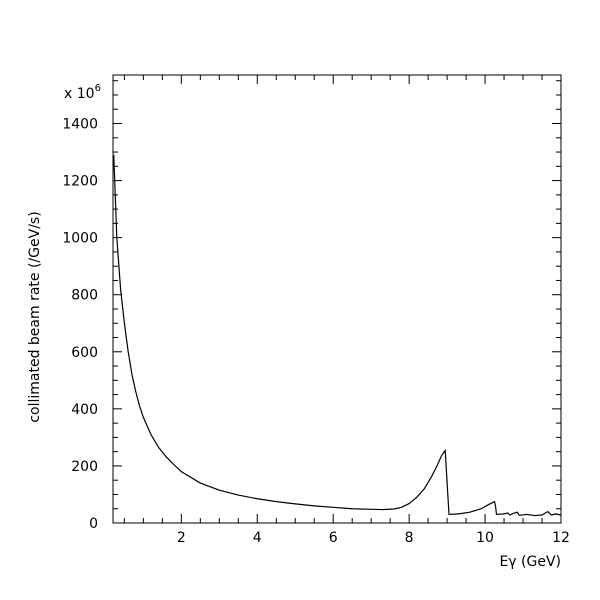 The image size is (600, 600). I want to click on x-tick-label: 12, so click(561, 538).